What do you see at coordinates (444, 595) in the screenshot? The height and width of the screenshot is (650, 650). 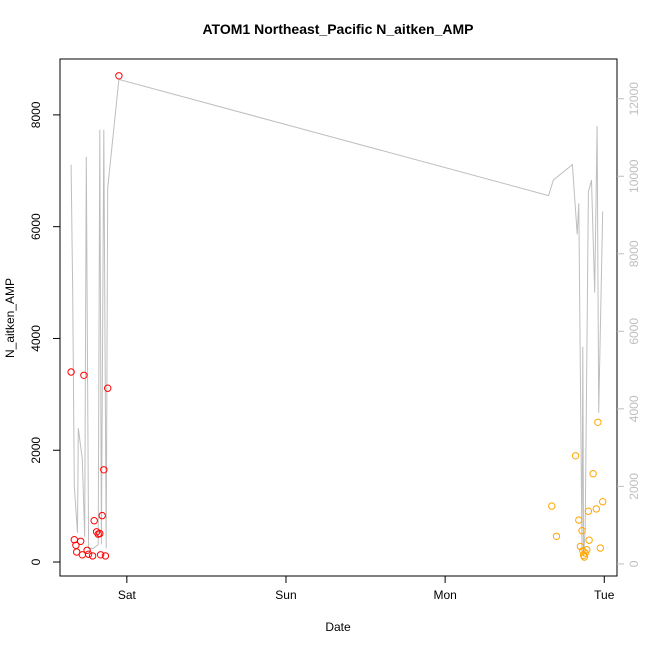 I see `x-tick-label: Mon` at bounding box center [444, 595].